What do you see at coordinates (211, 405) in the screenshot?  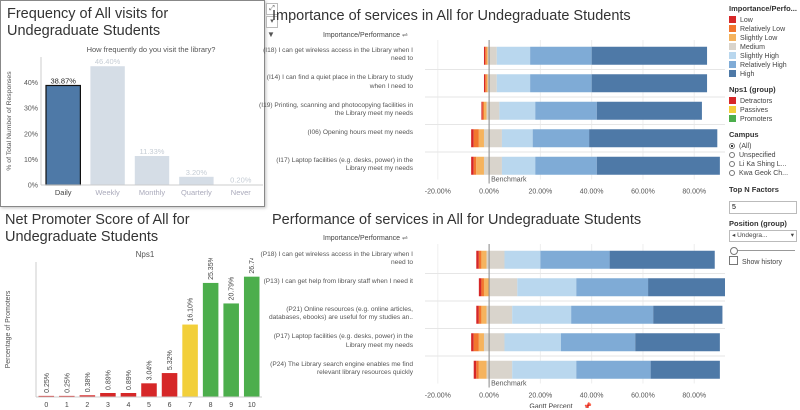 I see `x-tick-label: 8` at bounding box center [211, 405].